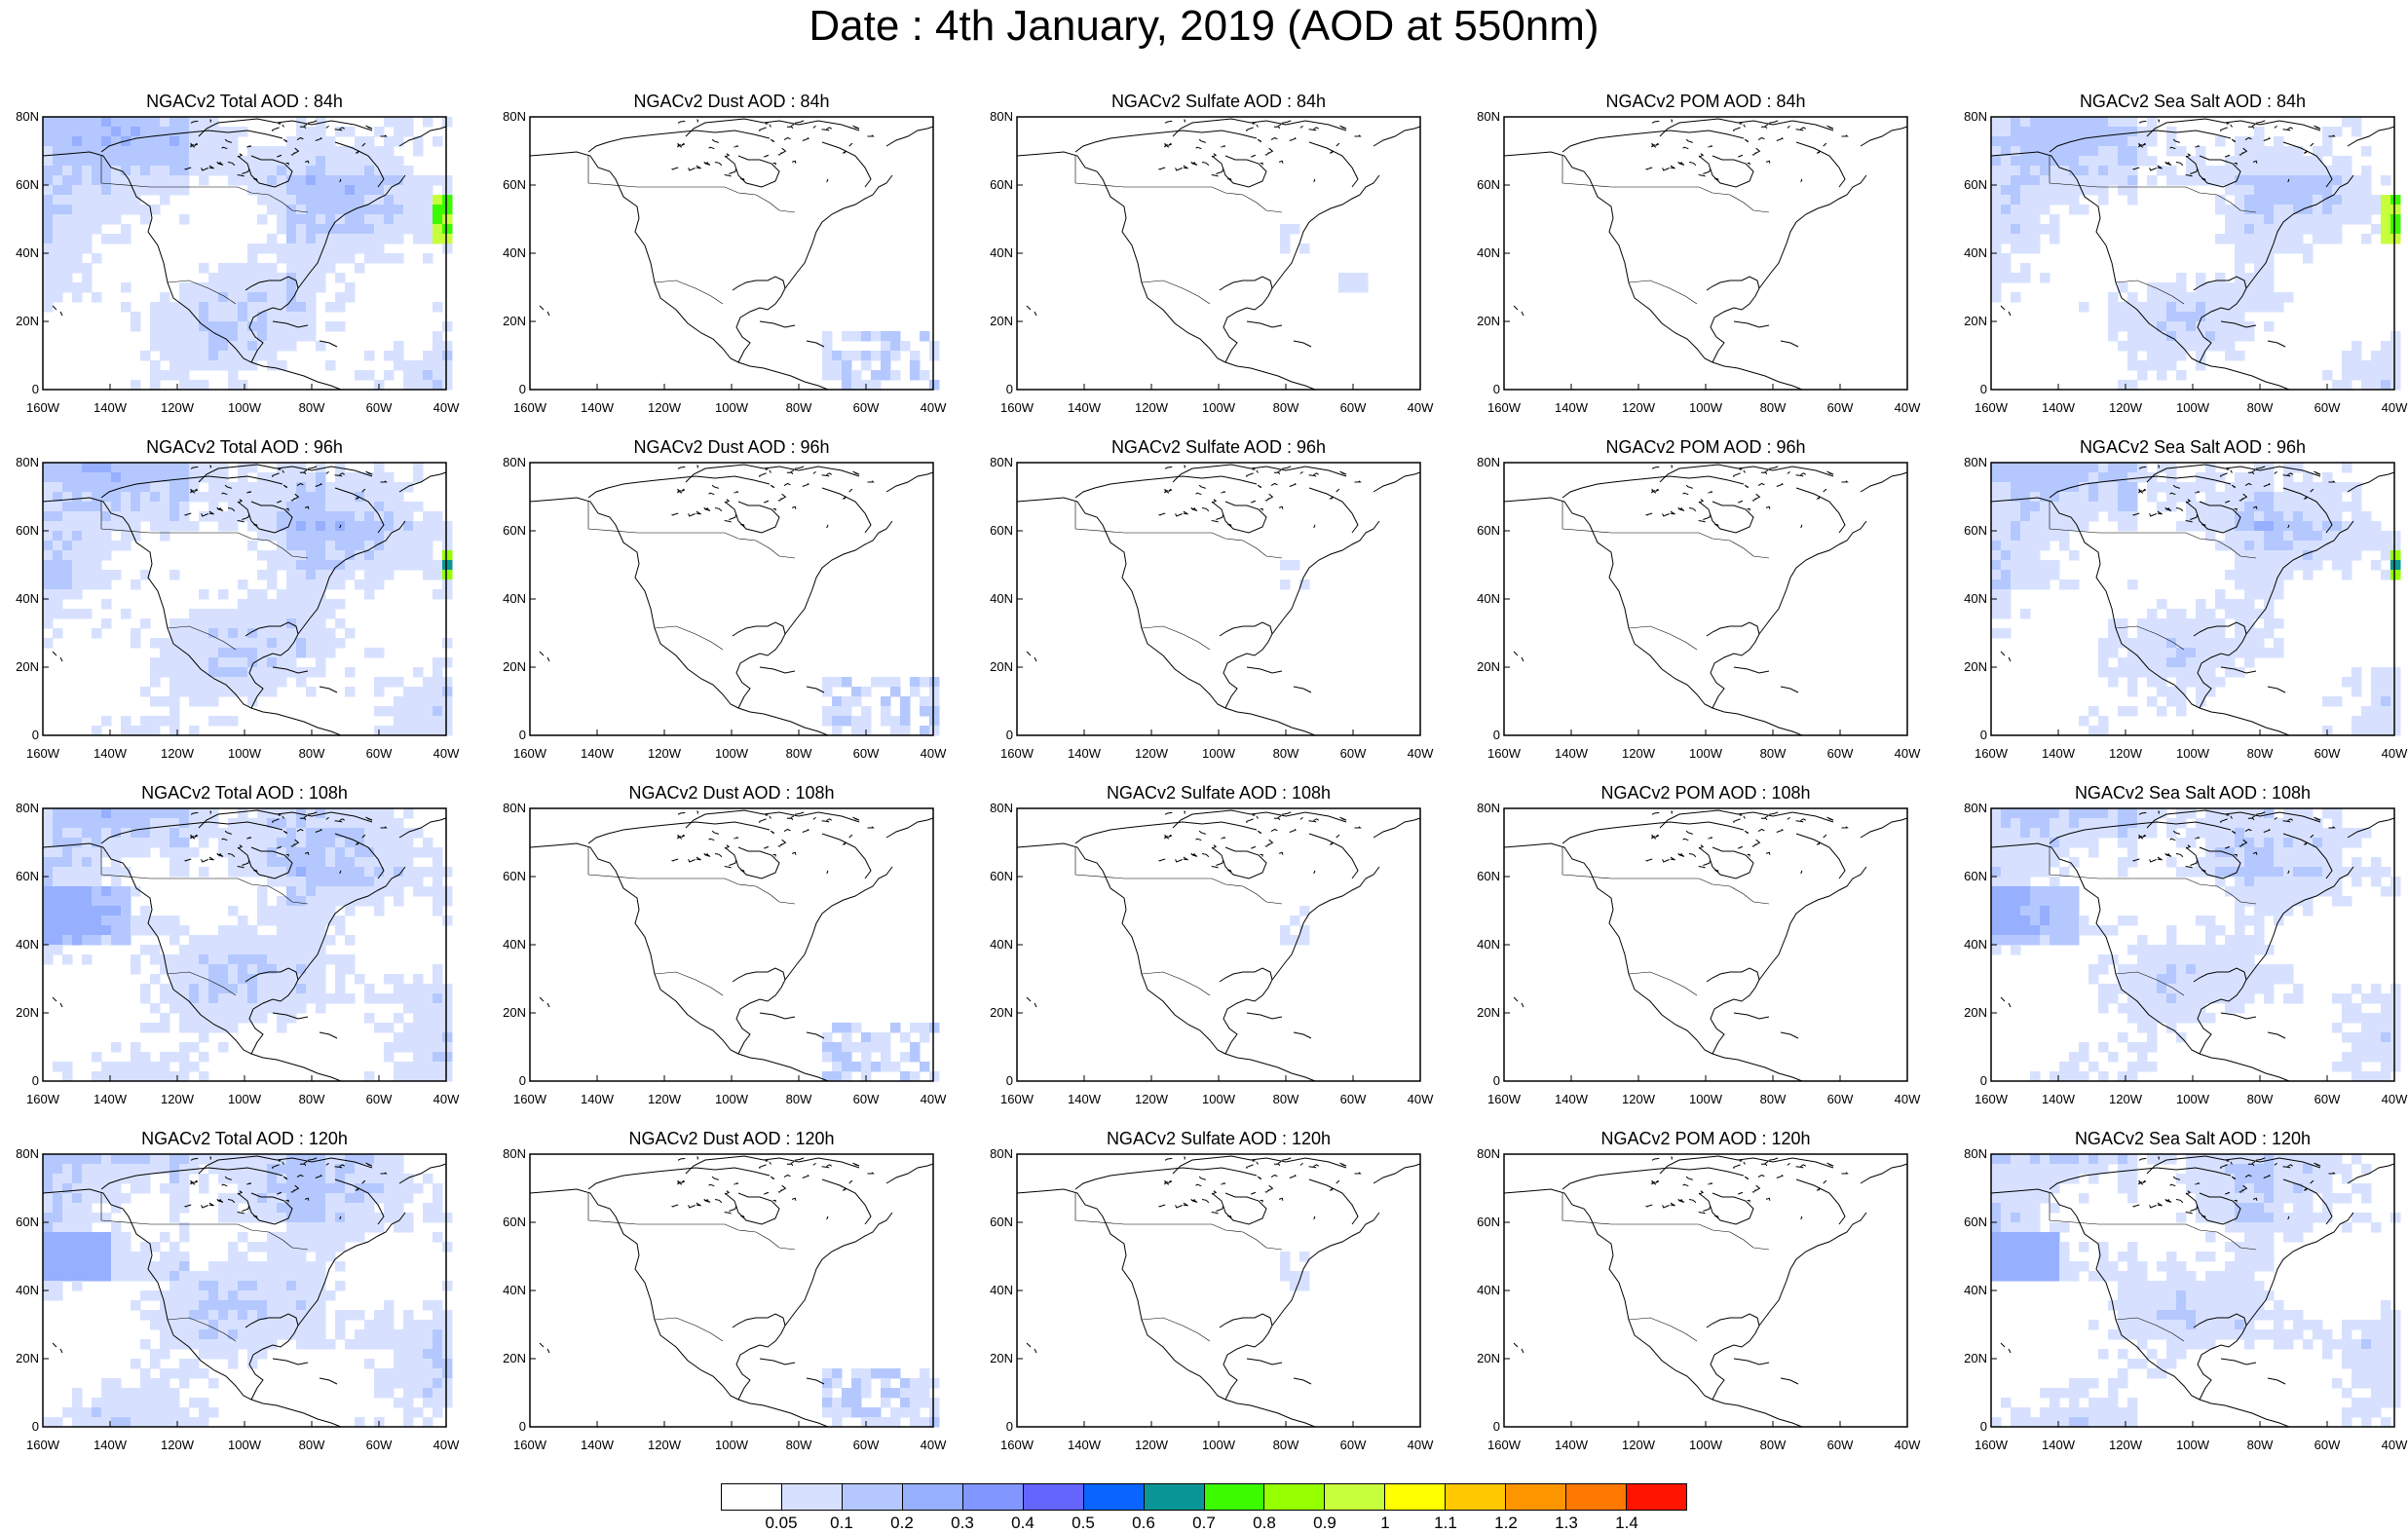 The image size is (2408, 1533). I want to click on panel-title: NGACv2 Sulfate AOD : 96h, so click(1218, 447).